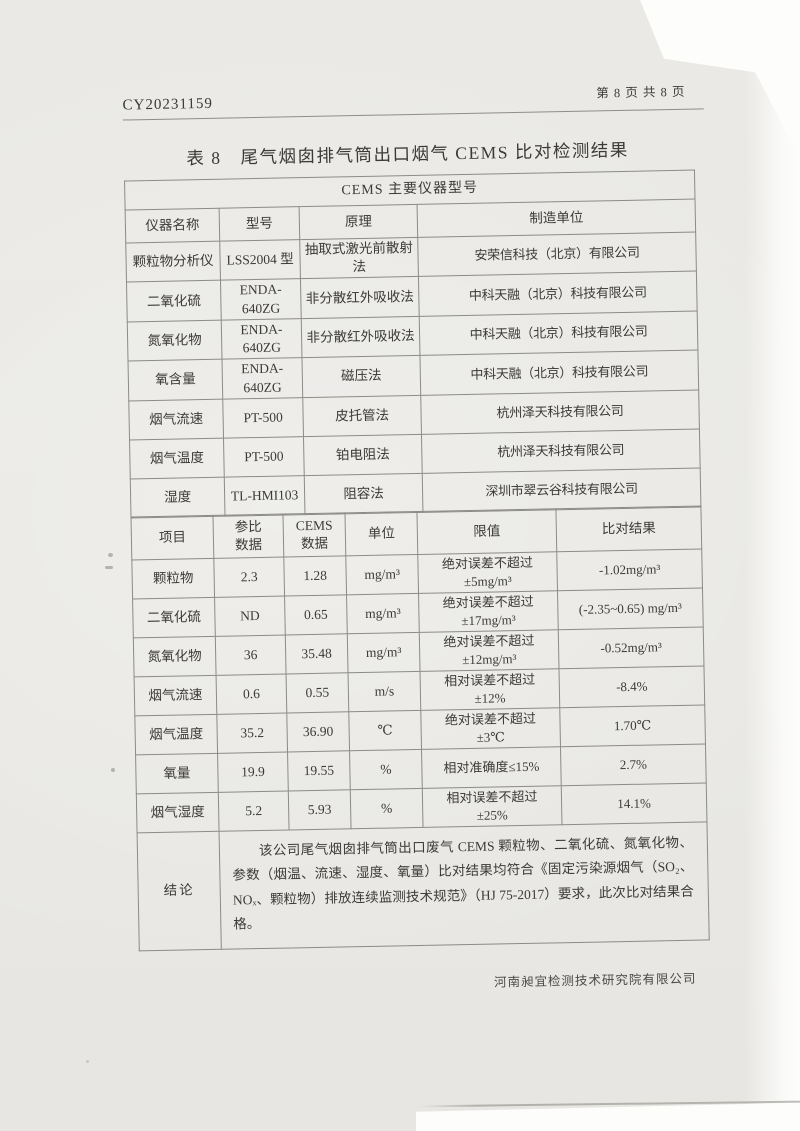 The width and height of the screenshot is (800, 1131). Describe the element at coordinates (630, 608) in the screenshot. I see `comparison-result: (-2.35~0.65) mg/m³` at that location.